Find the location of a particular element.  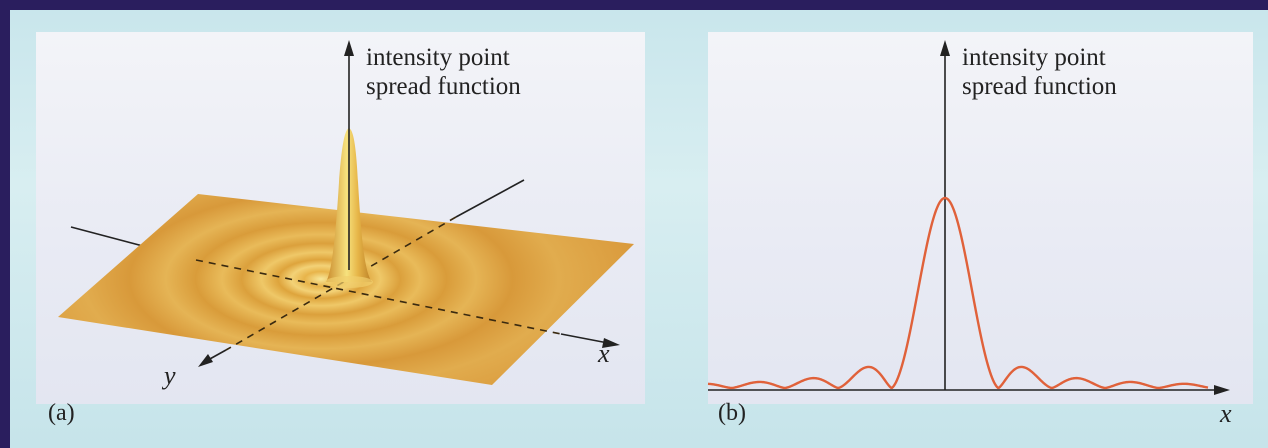

panel-a-y-axis-label: y is located at coordinates (168, 375).